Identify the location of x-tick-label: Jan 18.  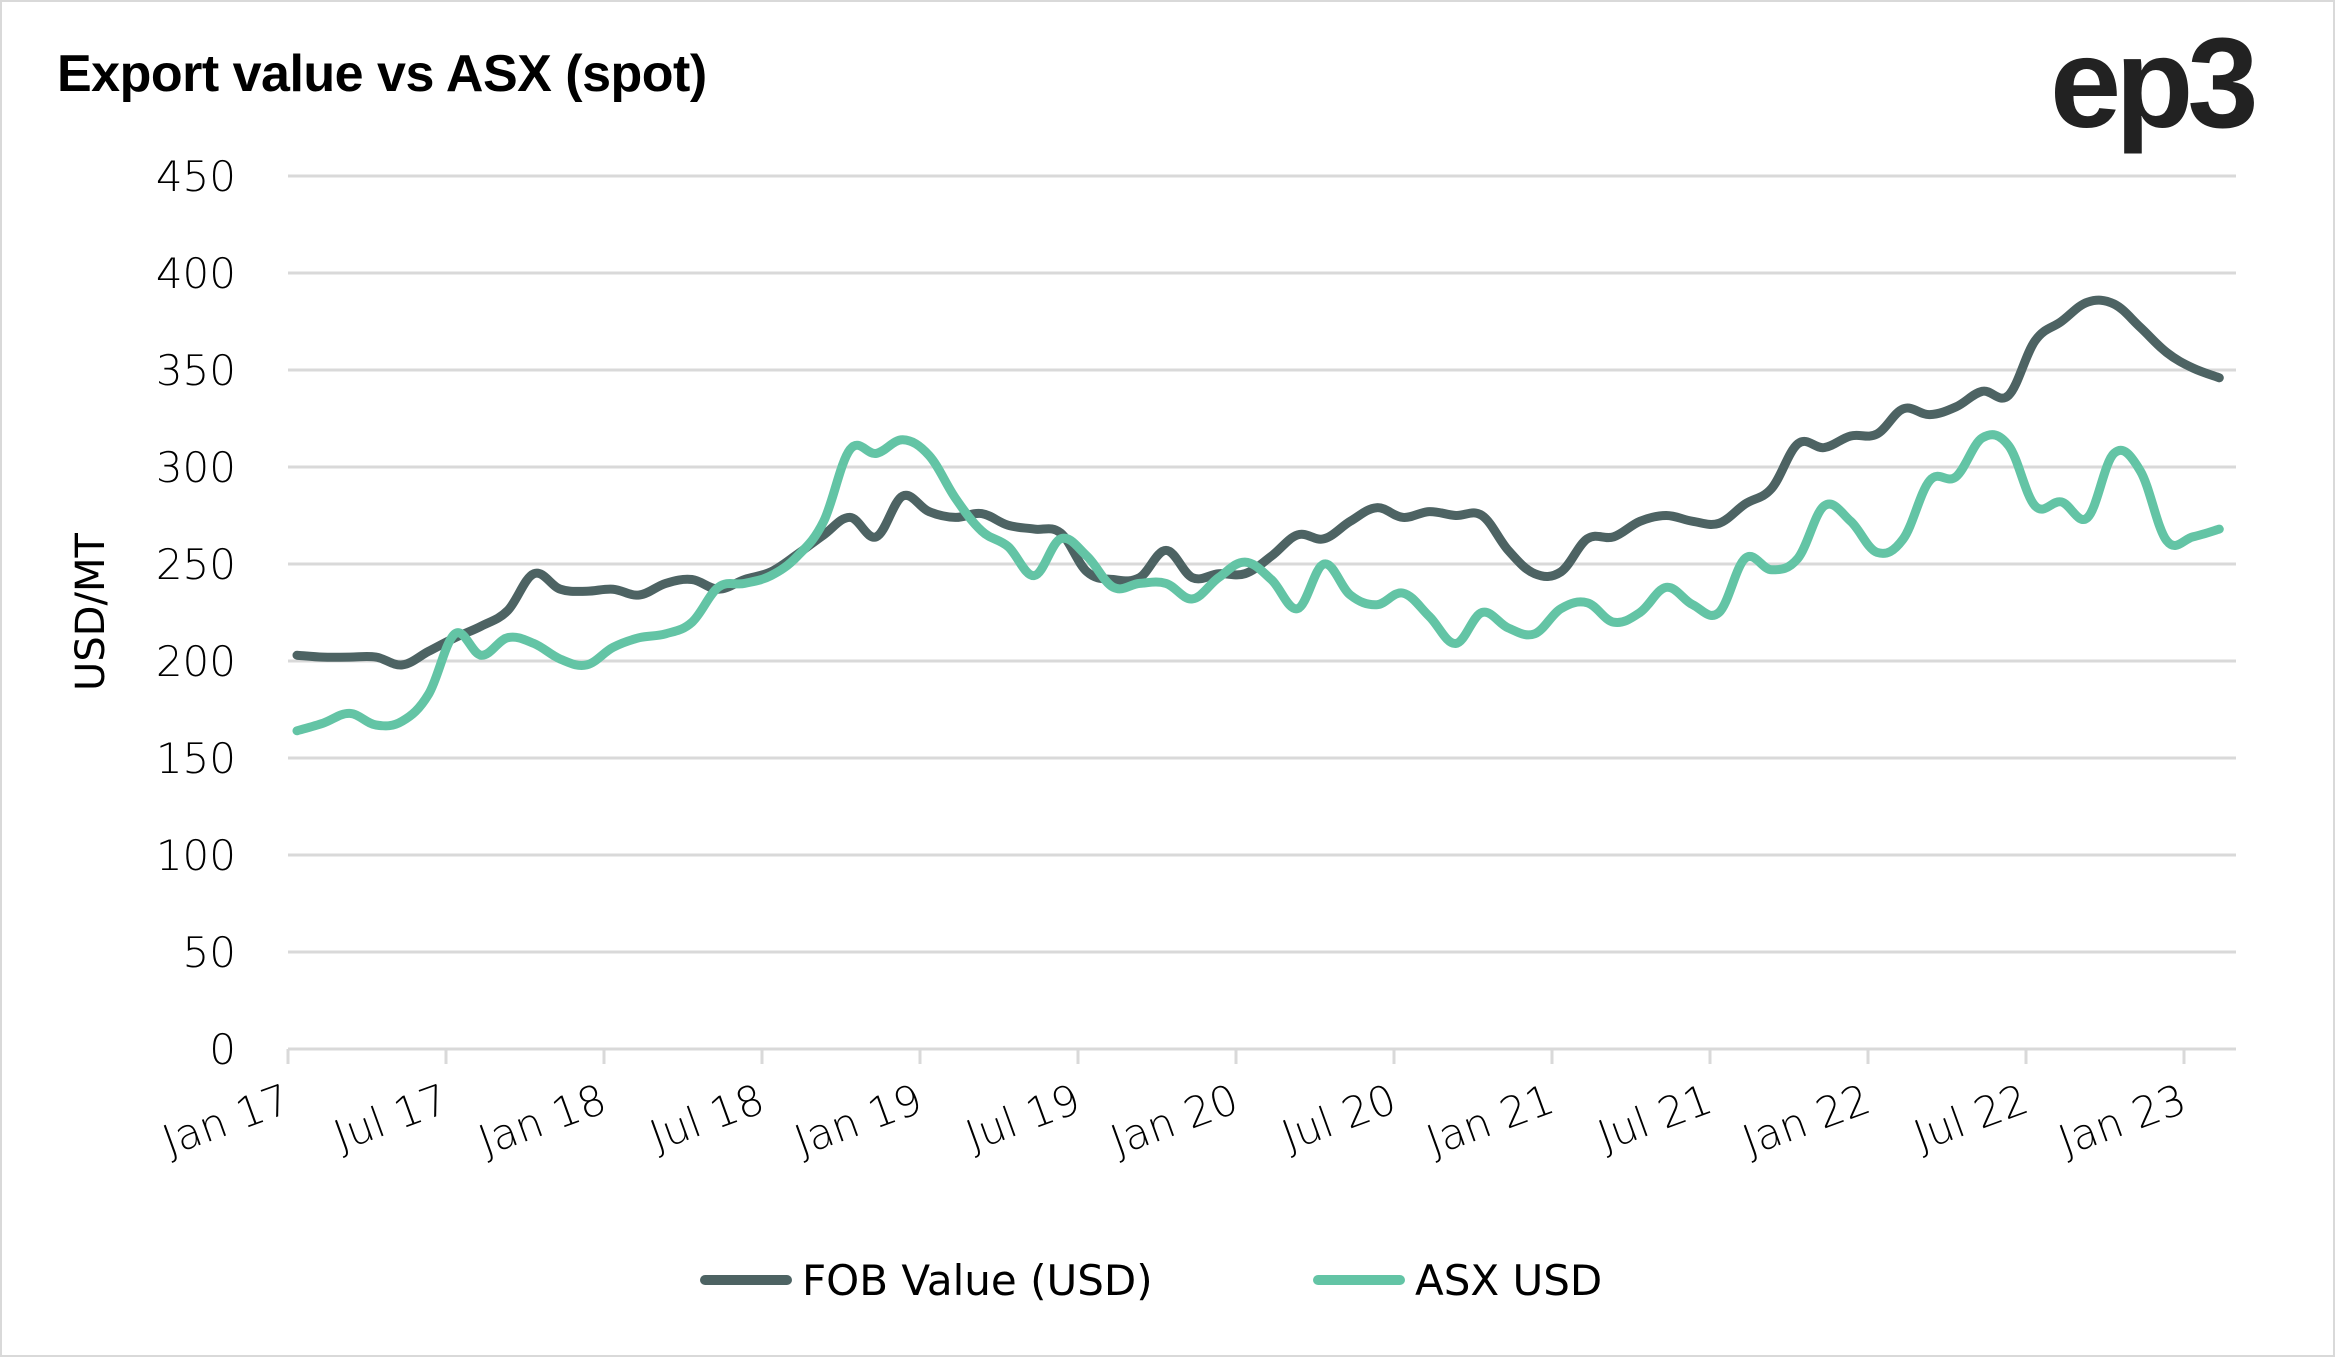
(542, 1119).